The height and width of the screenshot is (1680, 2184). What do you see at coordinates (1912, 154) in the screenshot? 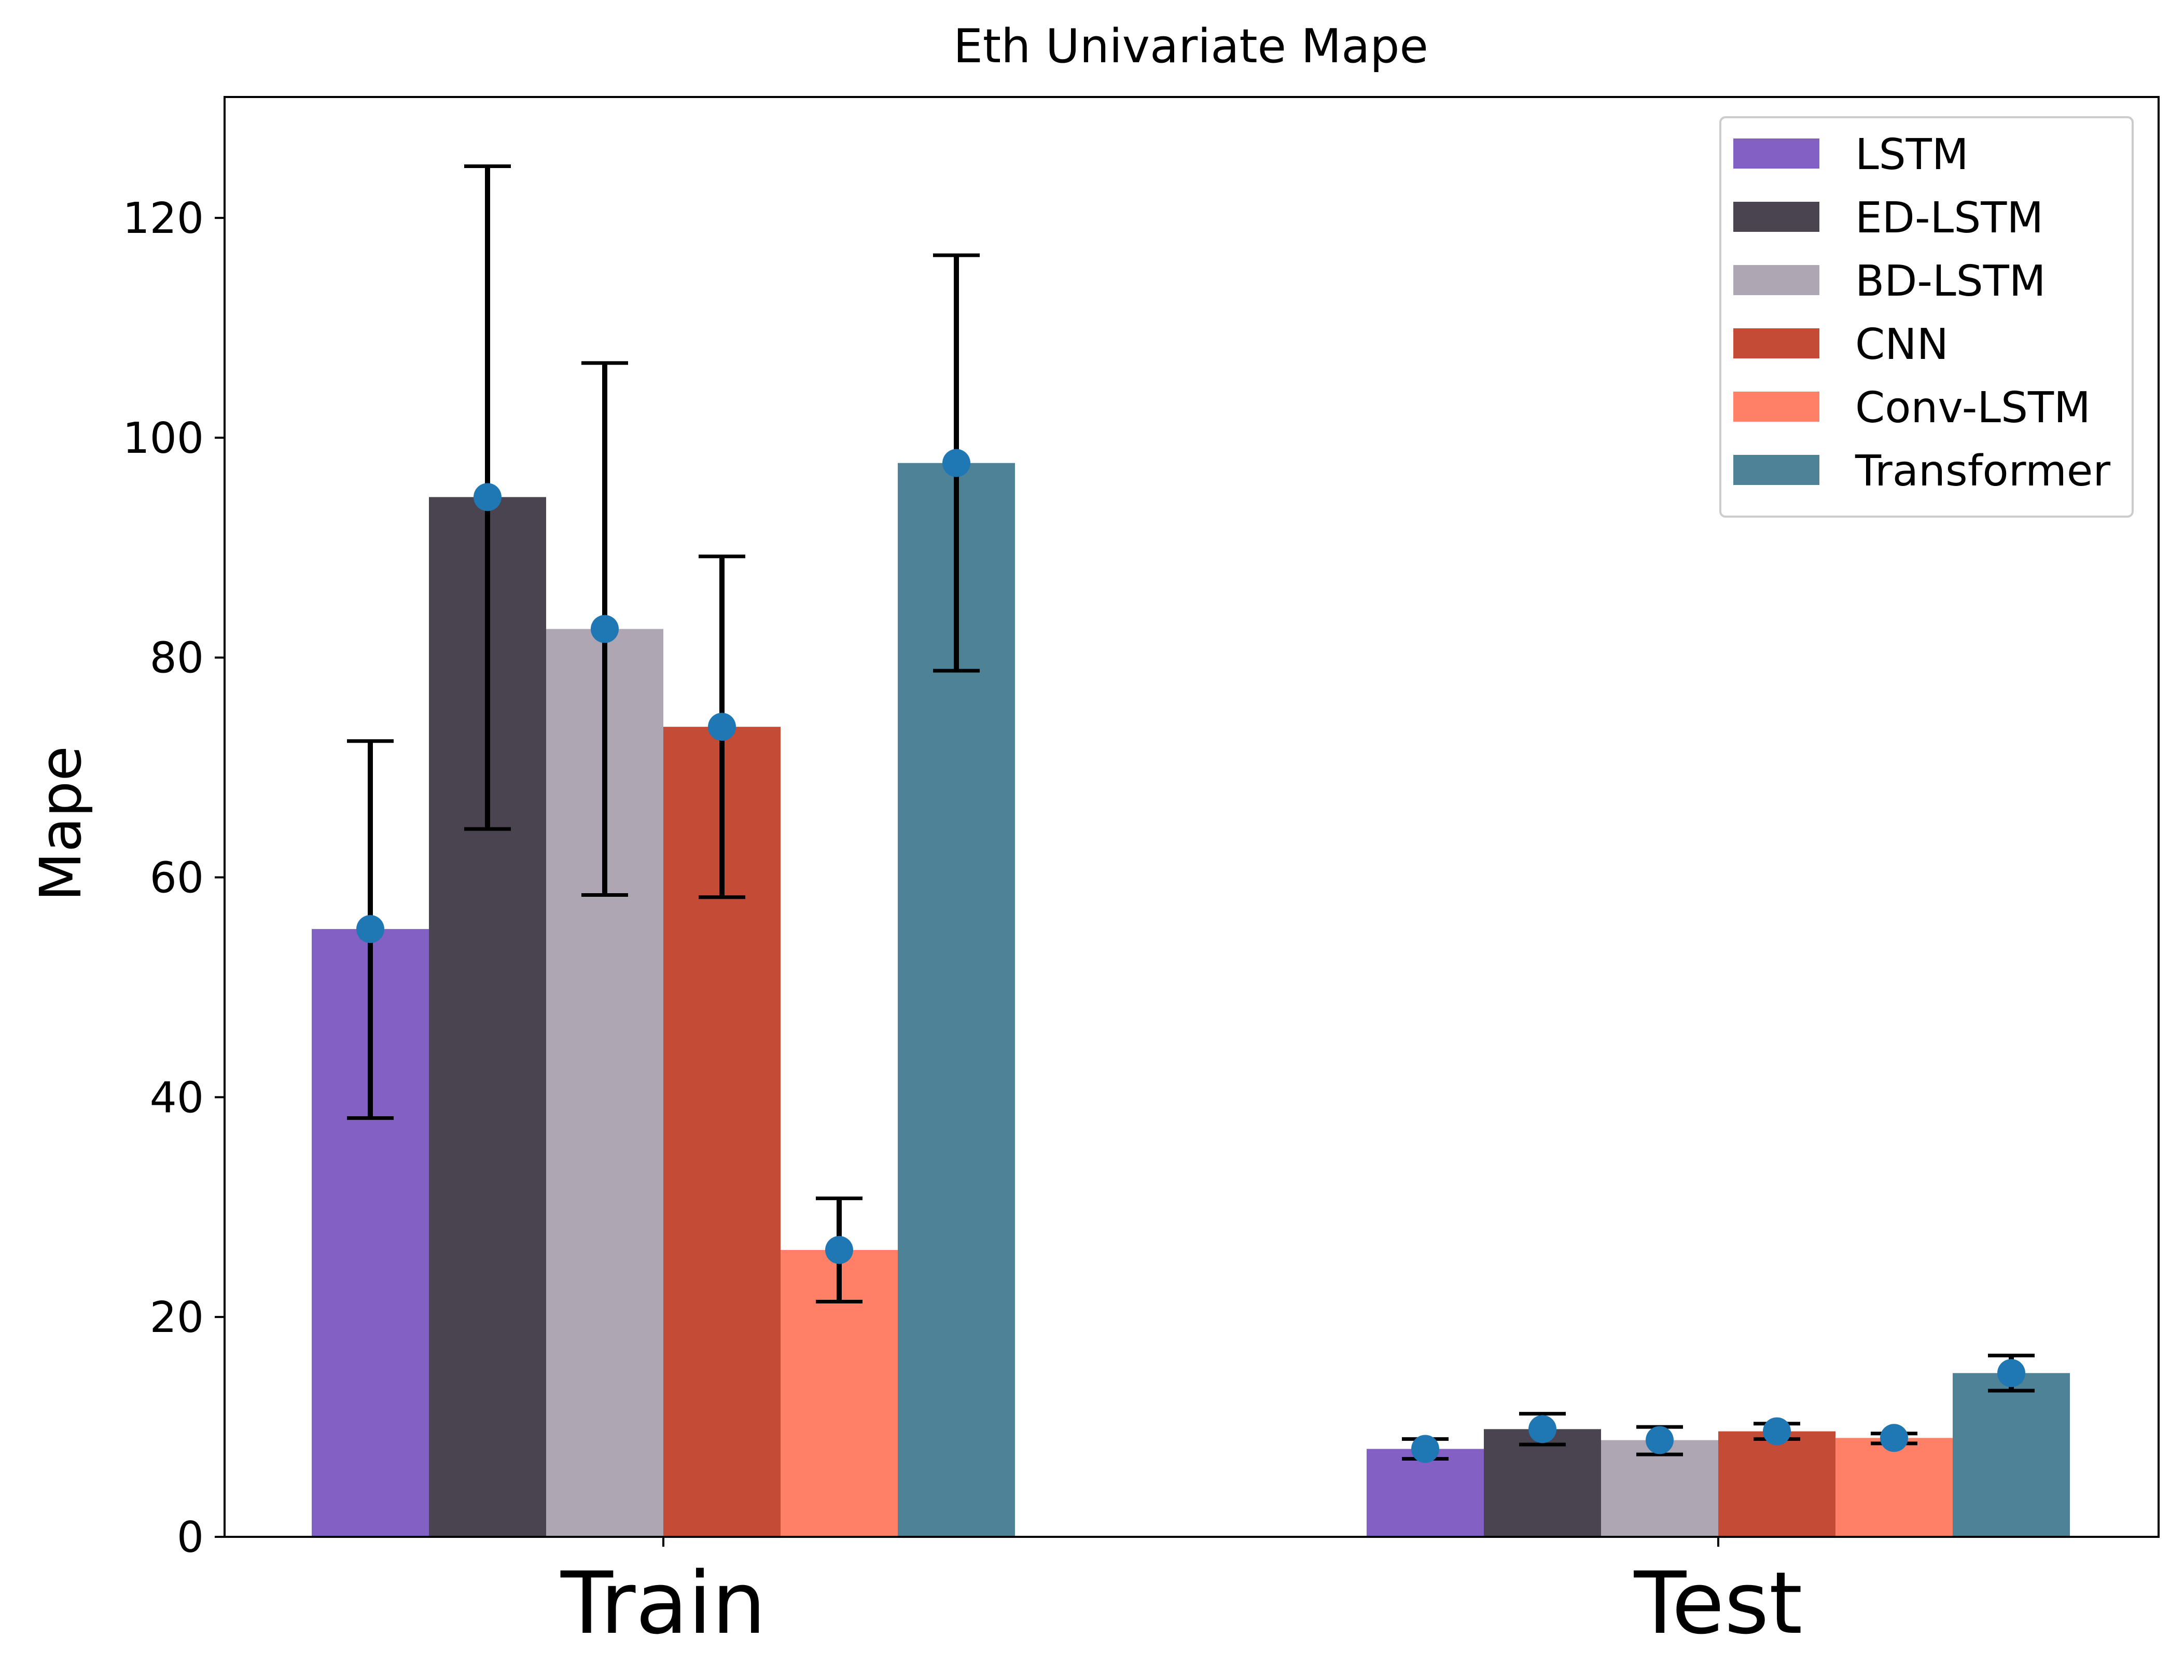
I see `legend-label: LSTM` at bounding box center [1912, 154].